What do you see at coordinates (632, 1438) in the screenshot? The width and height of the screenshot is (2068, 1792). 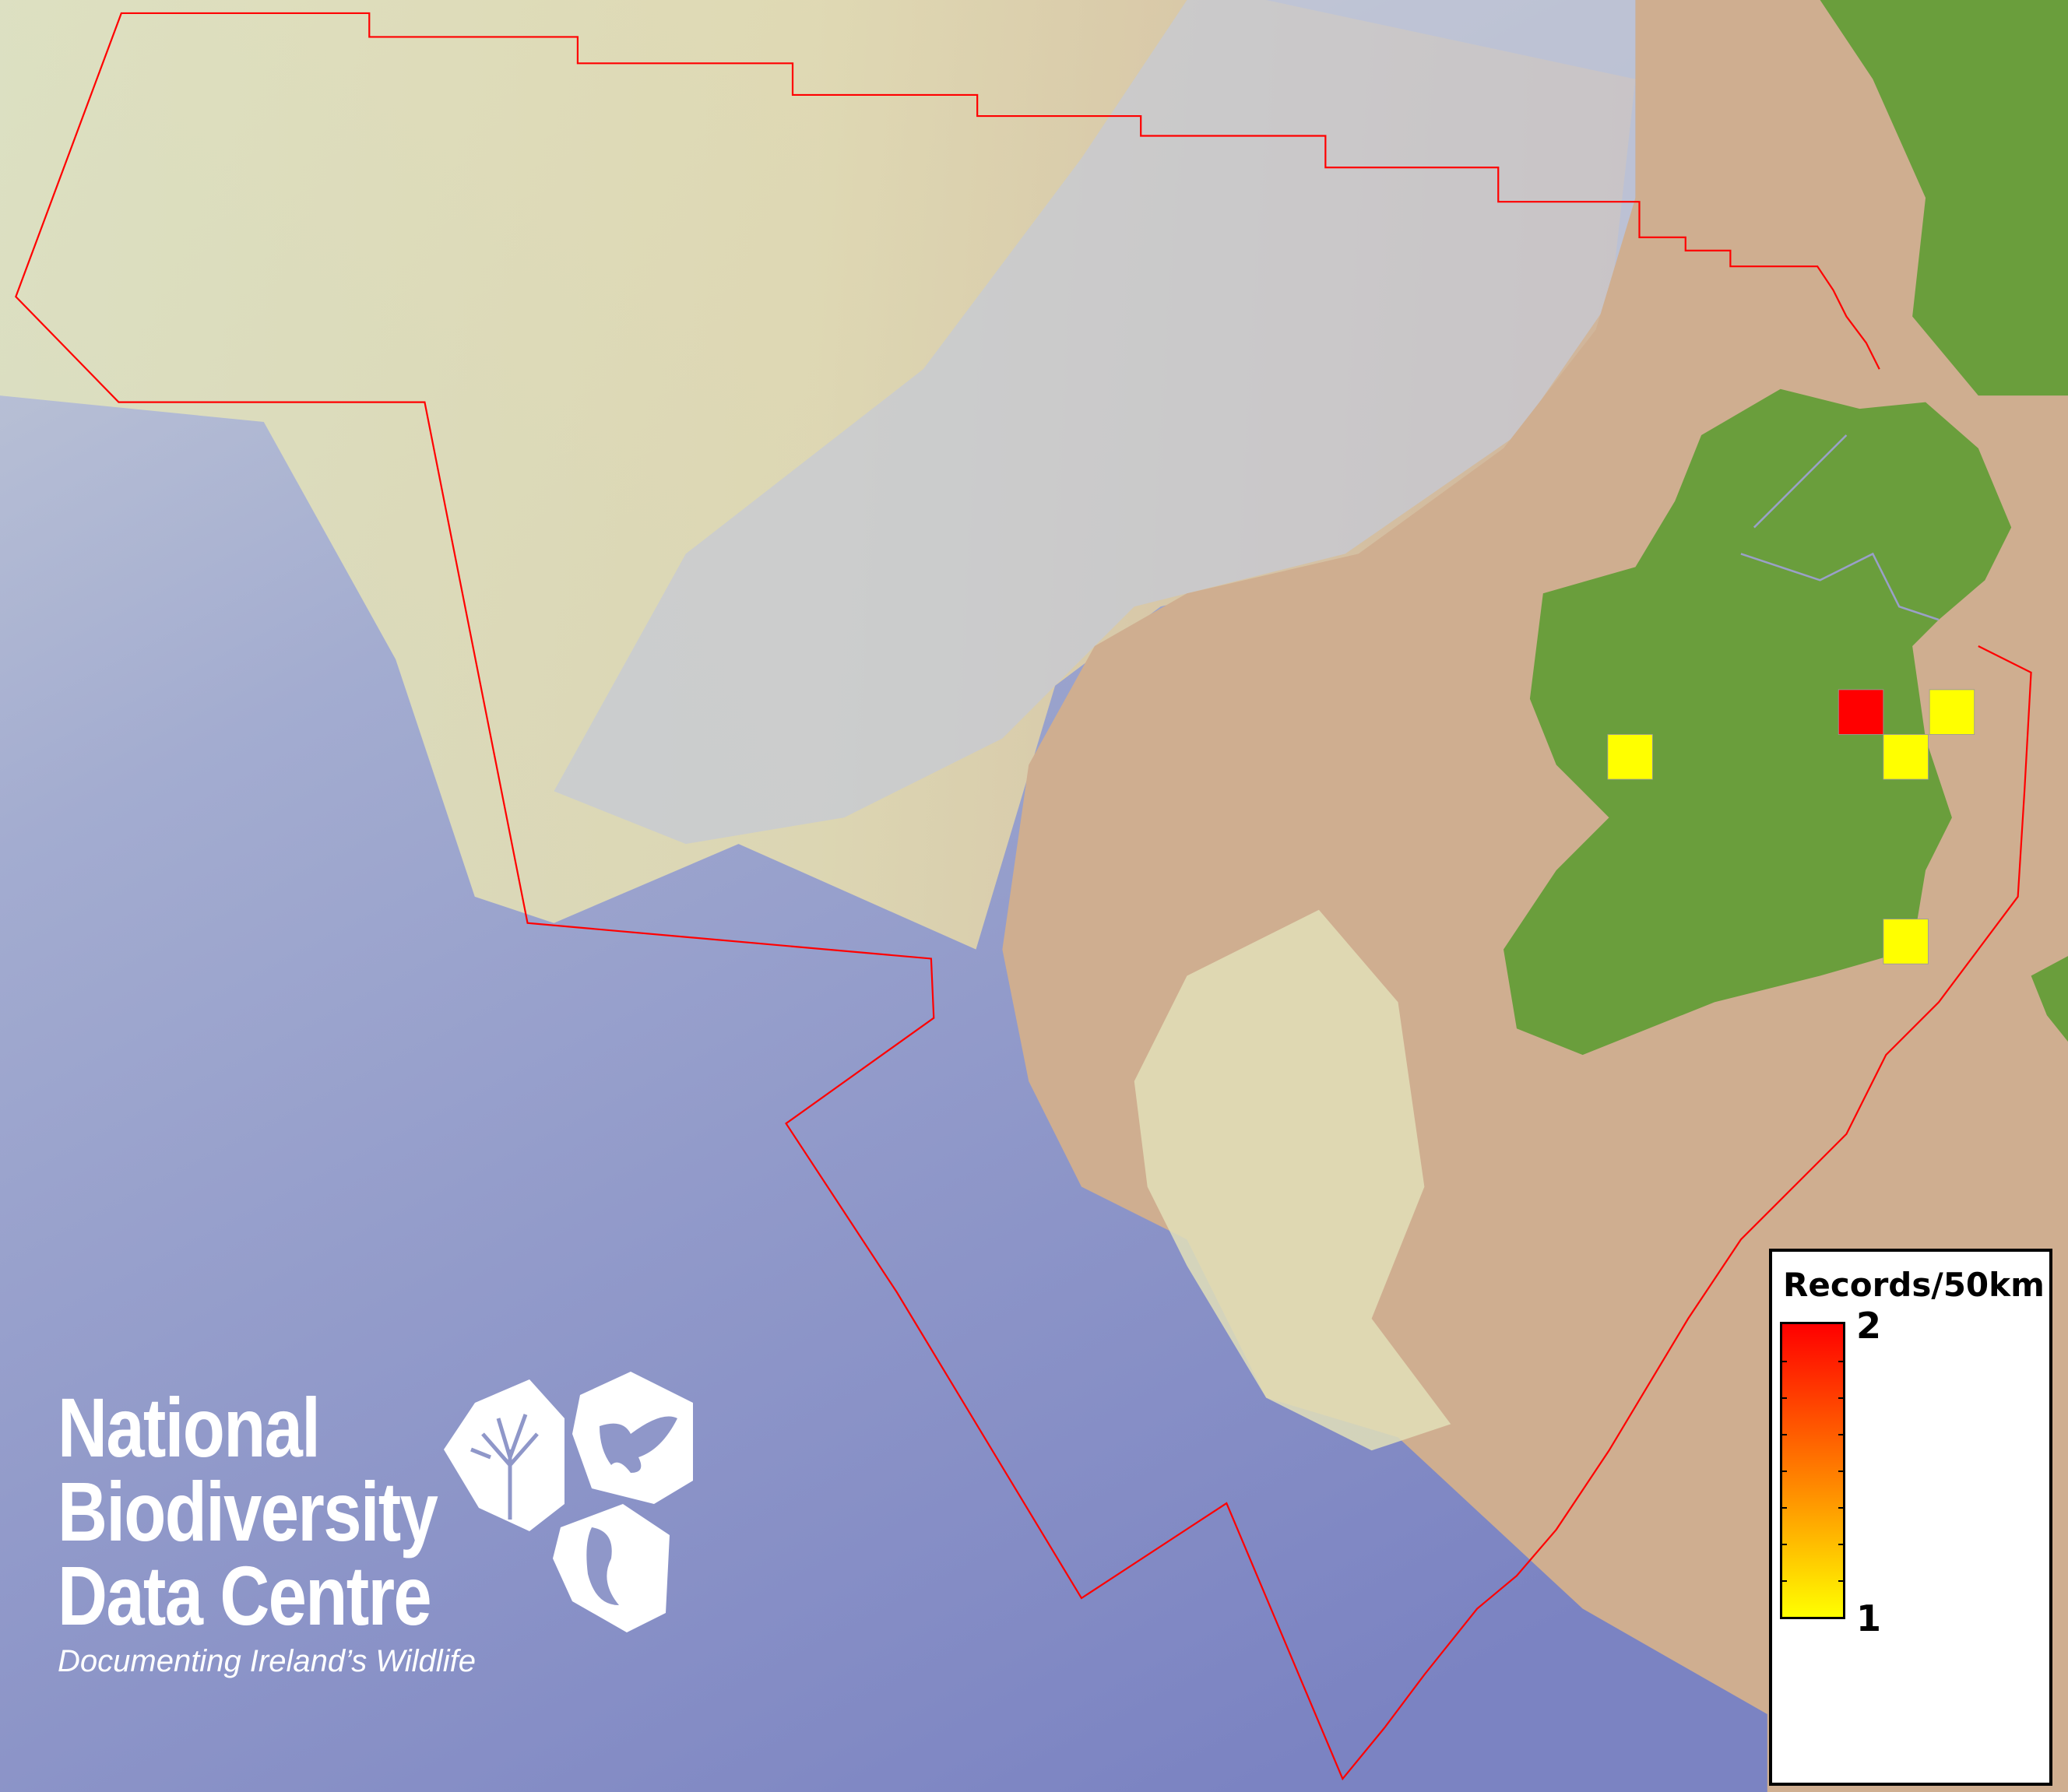 I see `butterfly-icon` at bounding box center [632, 1438].